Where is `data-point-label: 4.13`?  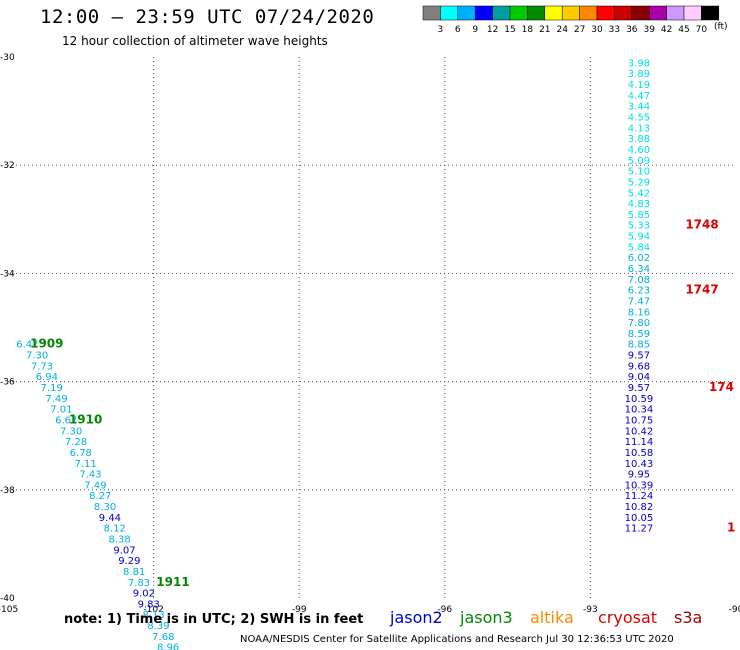
data-point-label: 4.13 is located at coordinates (639, 128).